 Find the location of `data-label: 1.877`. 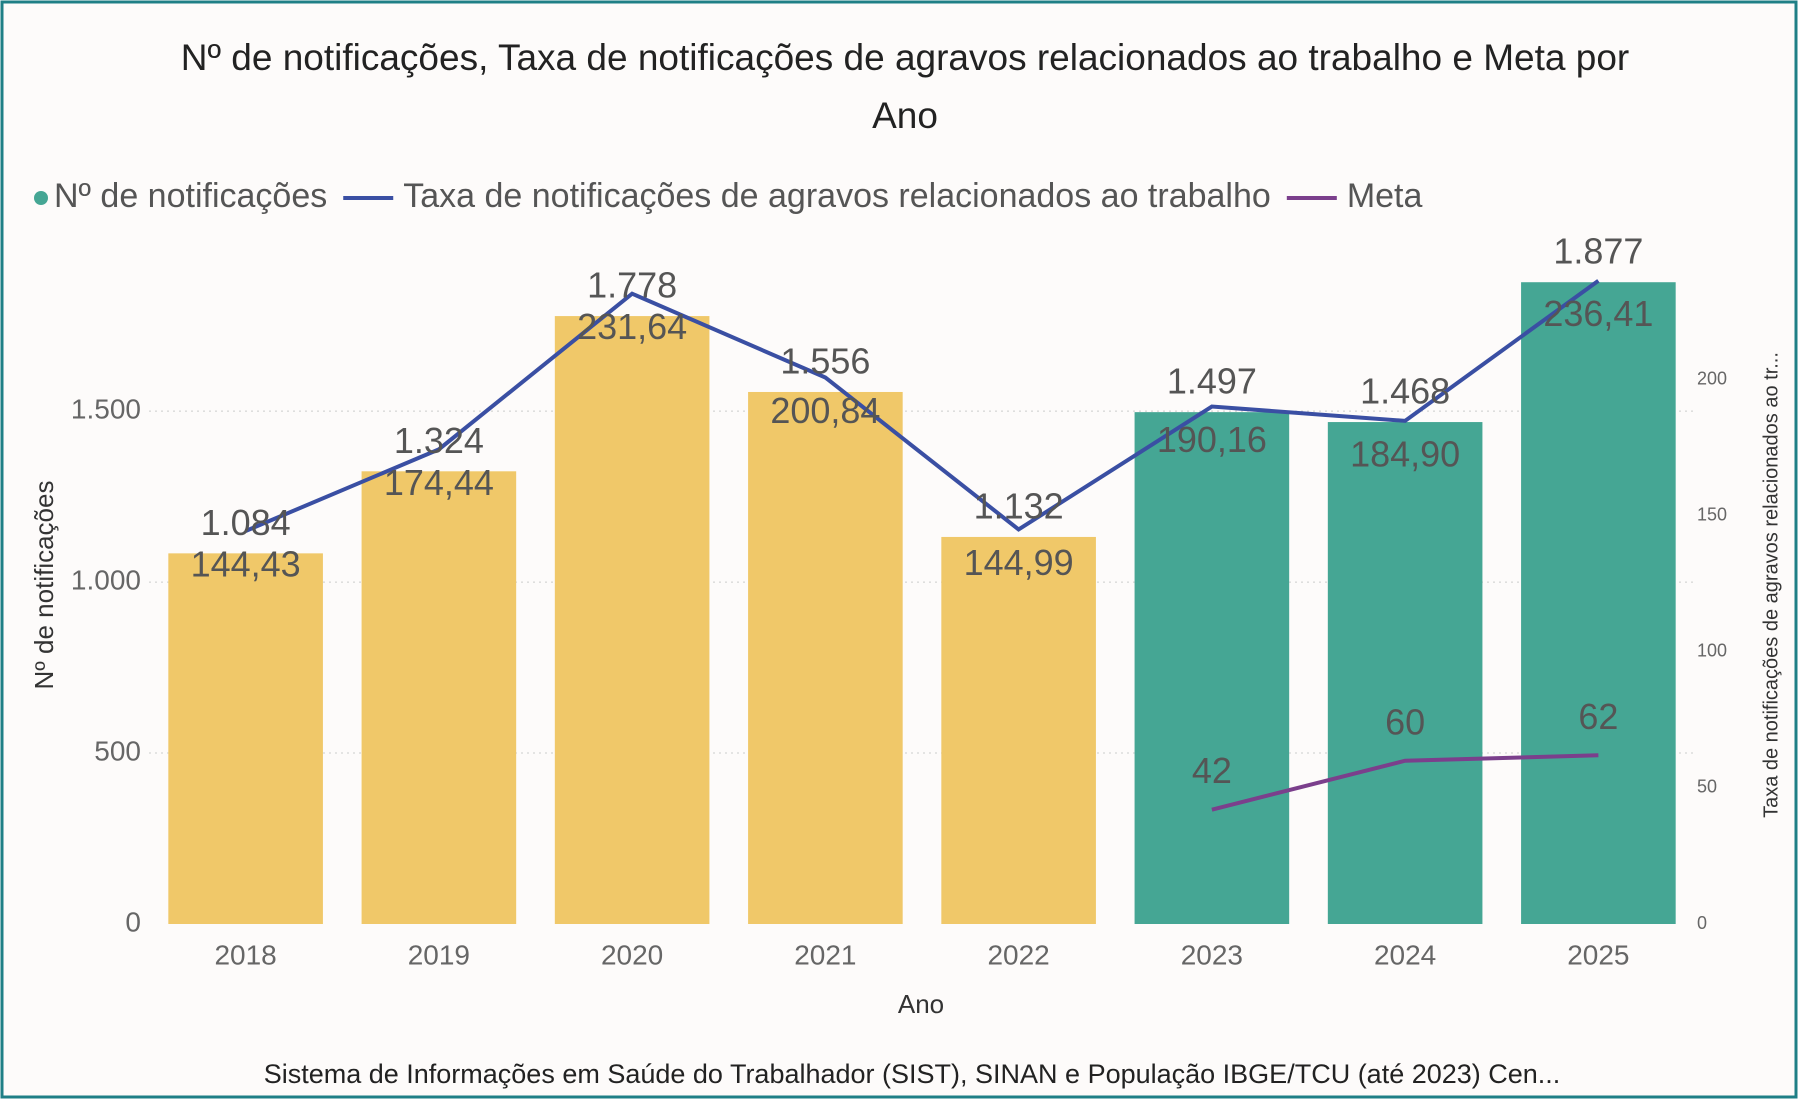

data-label: 1.877 is located at coordinates (1598, 251).